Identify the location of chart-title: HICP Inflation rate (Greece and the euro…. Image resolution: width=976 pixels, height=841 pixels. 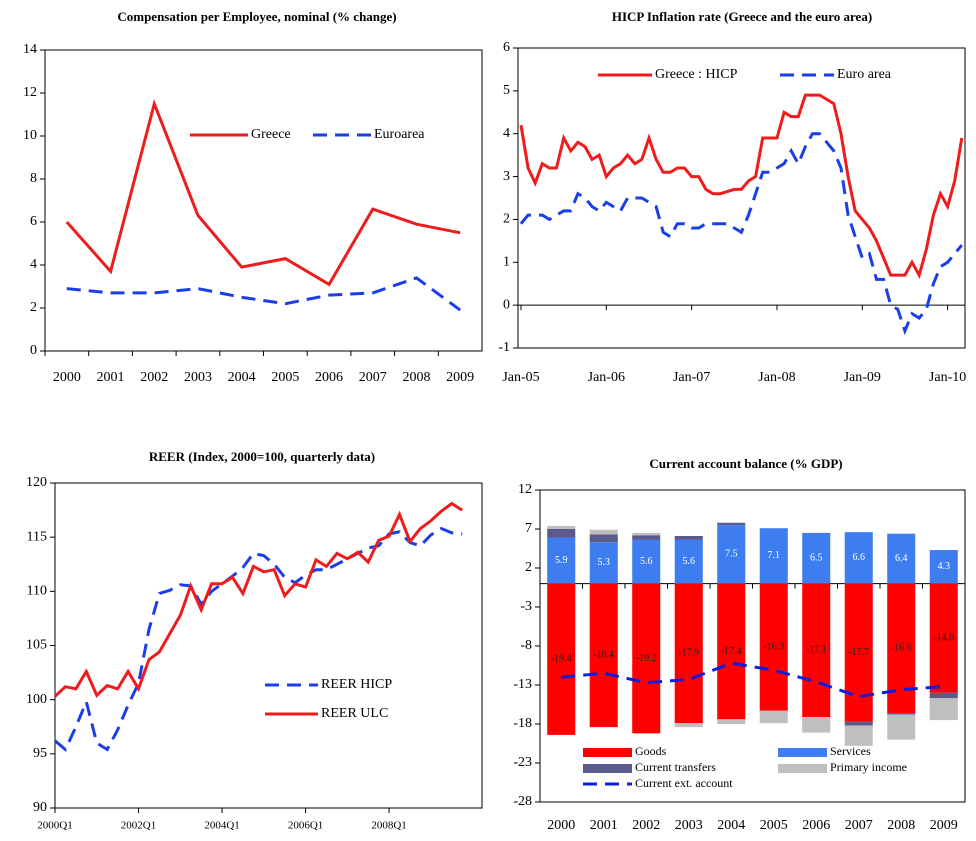
(742, 16).